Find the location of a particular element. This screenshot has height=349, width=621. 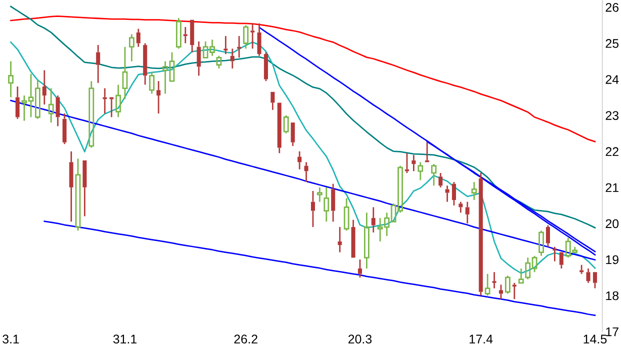

y-tick-label: 20 is located at coordinates (612, 223).